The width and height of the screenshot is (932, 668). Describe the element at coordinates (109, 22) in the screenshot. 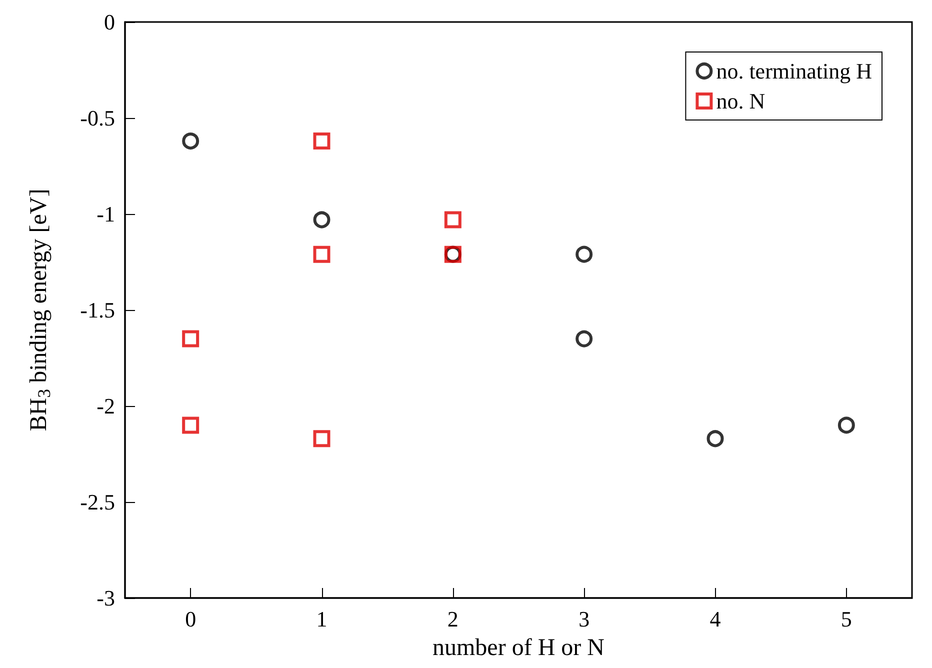

I see `y-tick-label: 0` at that location.